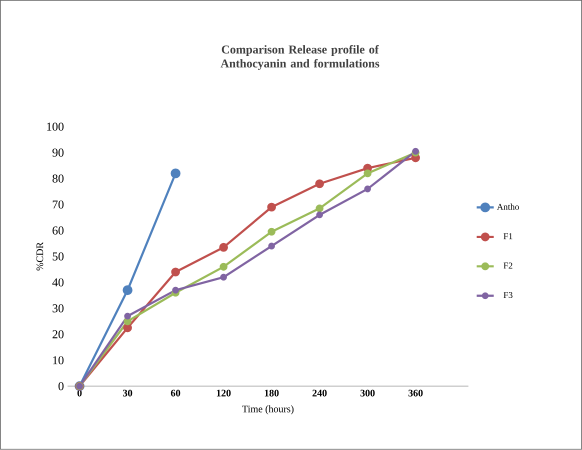 The width and height of the screenshot is (582, 450). I want to click on y-tick-label: 30, so click(58, 308).